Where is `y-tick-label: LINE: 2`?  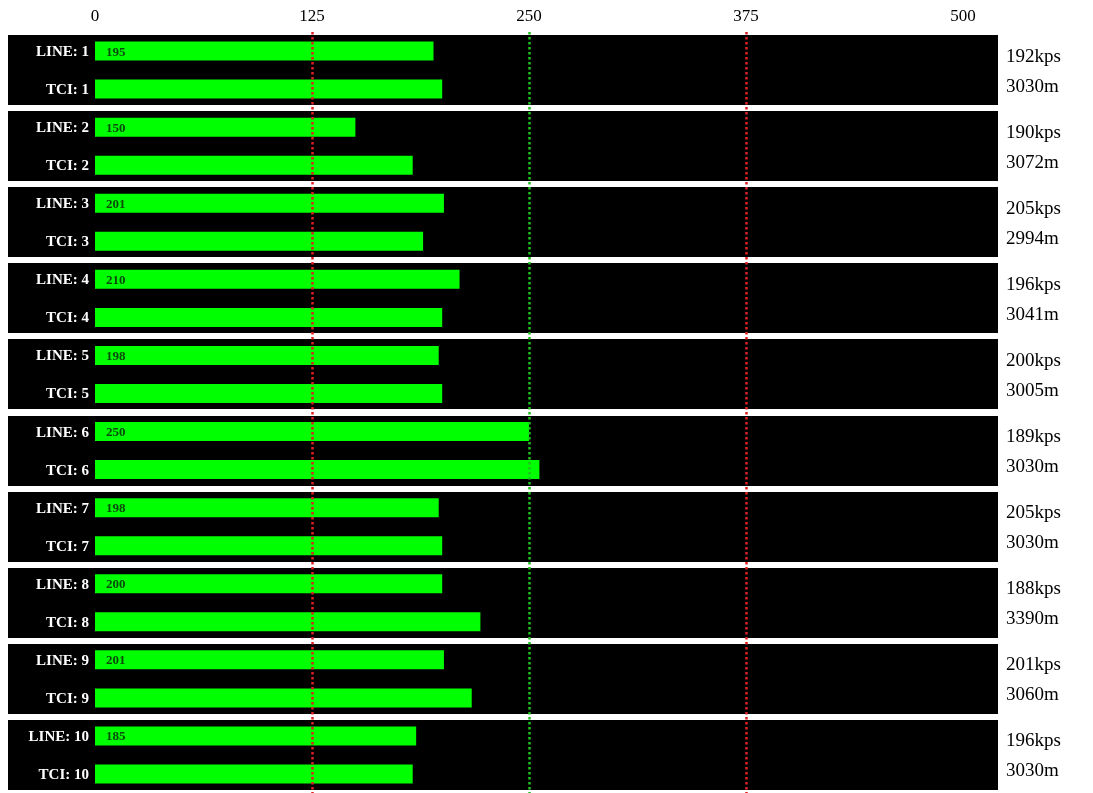 y-tick-label: LINE: 2 is located at coordinates (62, 127).